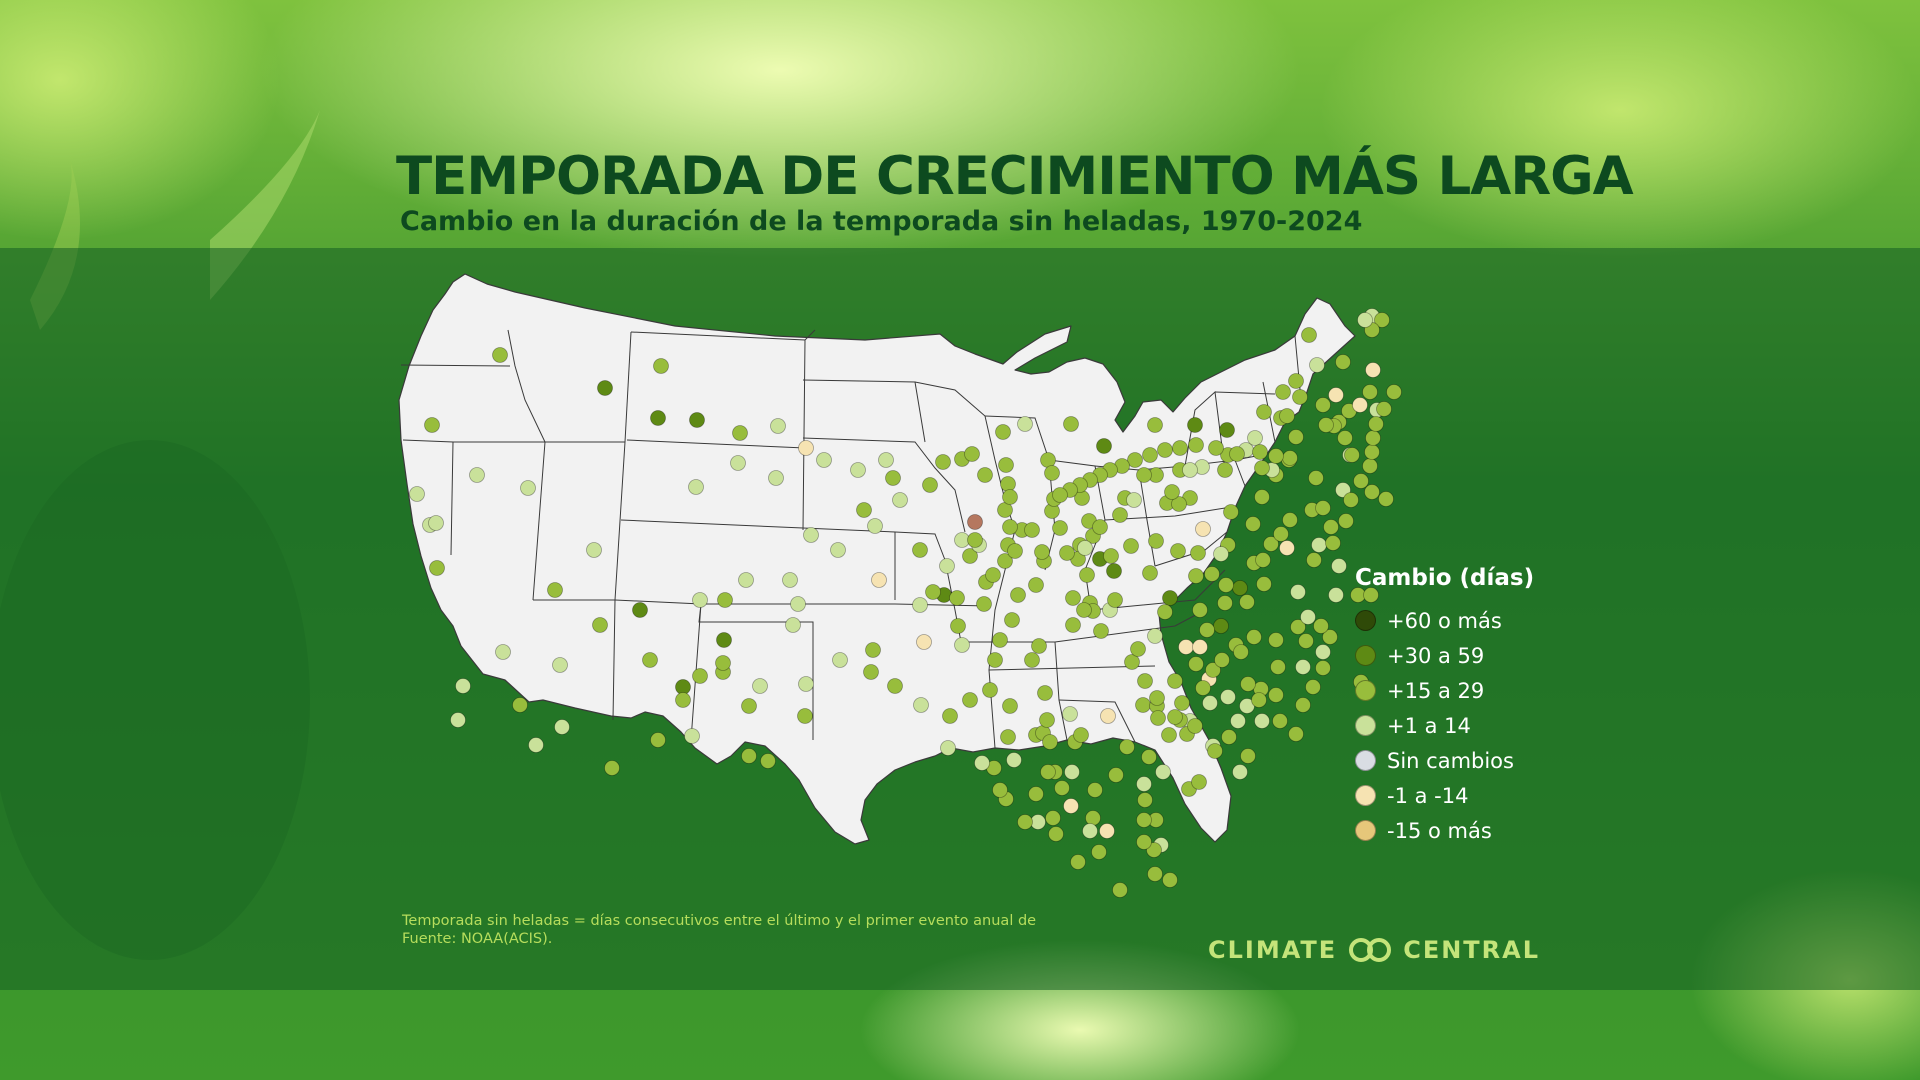 The width and height of the screenshot is (1920, 1080). What do you see at coordinates (1365, 830) in the screenshot?
I see `legend-swatch` at bounding box center [1365, 830].